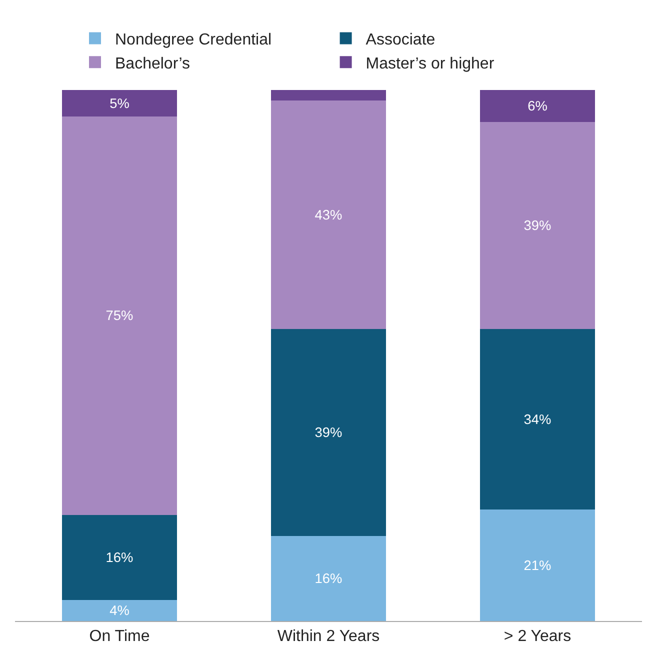 This screenshot has height=666, width=657. I want to click on x-tick-label: On Time, so click(119, 637).